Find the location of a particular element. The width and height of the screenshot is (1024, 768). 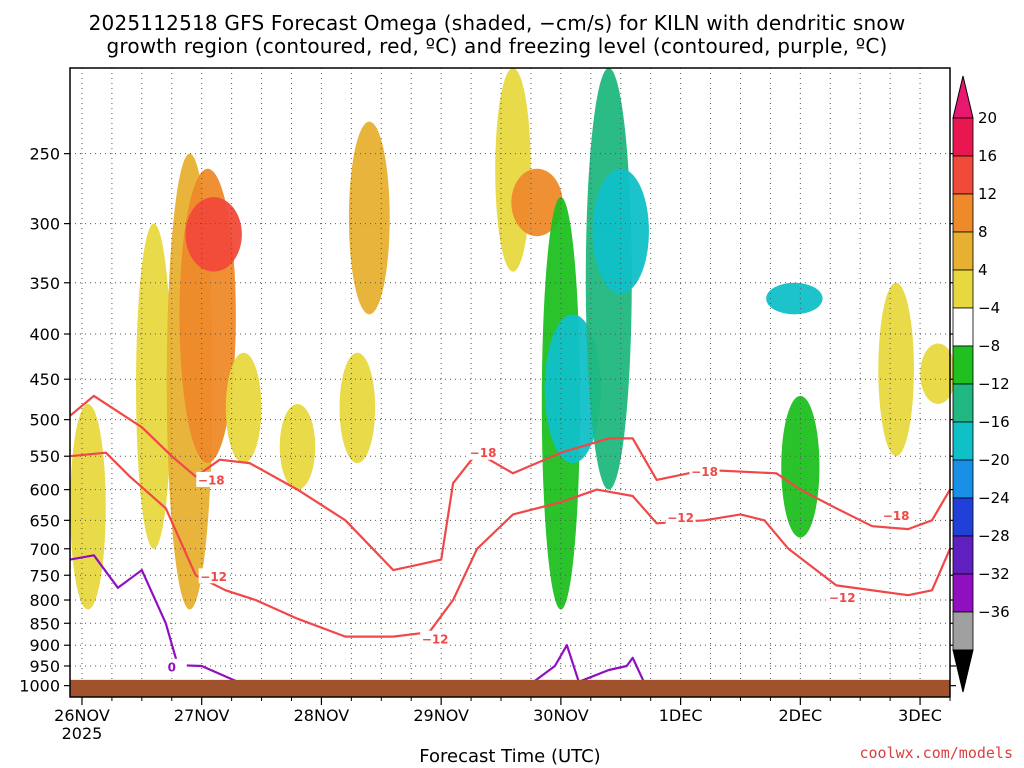

y-tick-label: 900 is located at coordinates (44, 645).